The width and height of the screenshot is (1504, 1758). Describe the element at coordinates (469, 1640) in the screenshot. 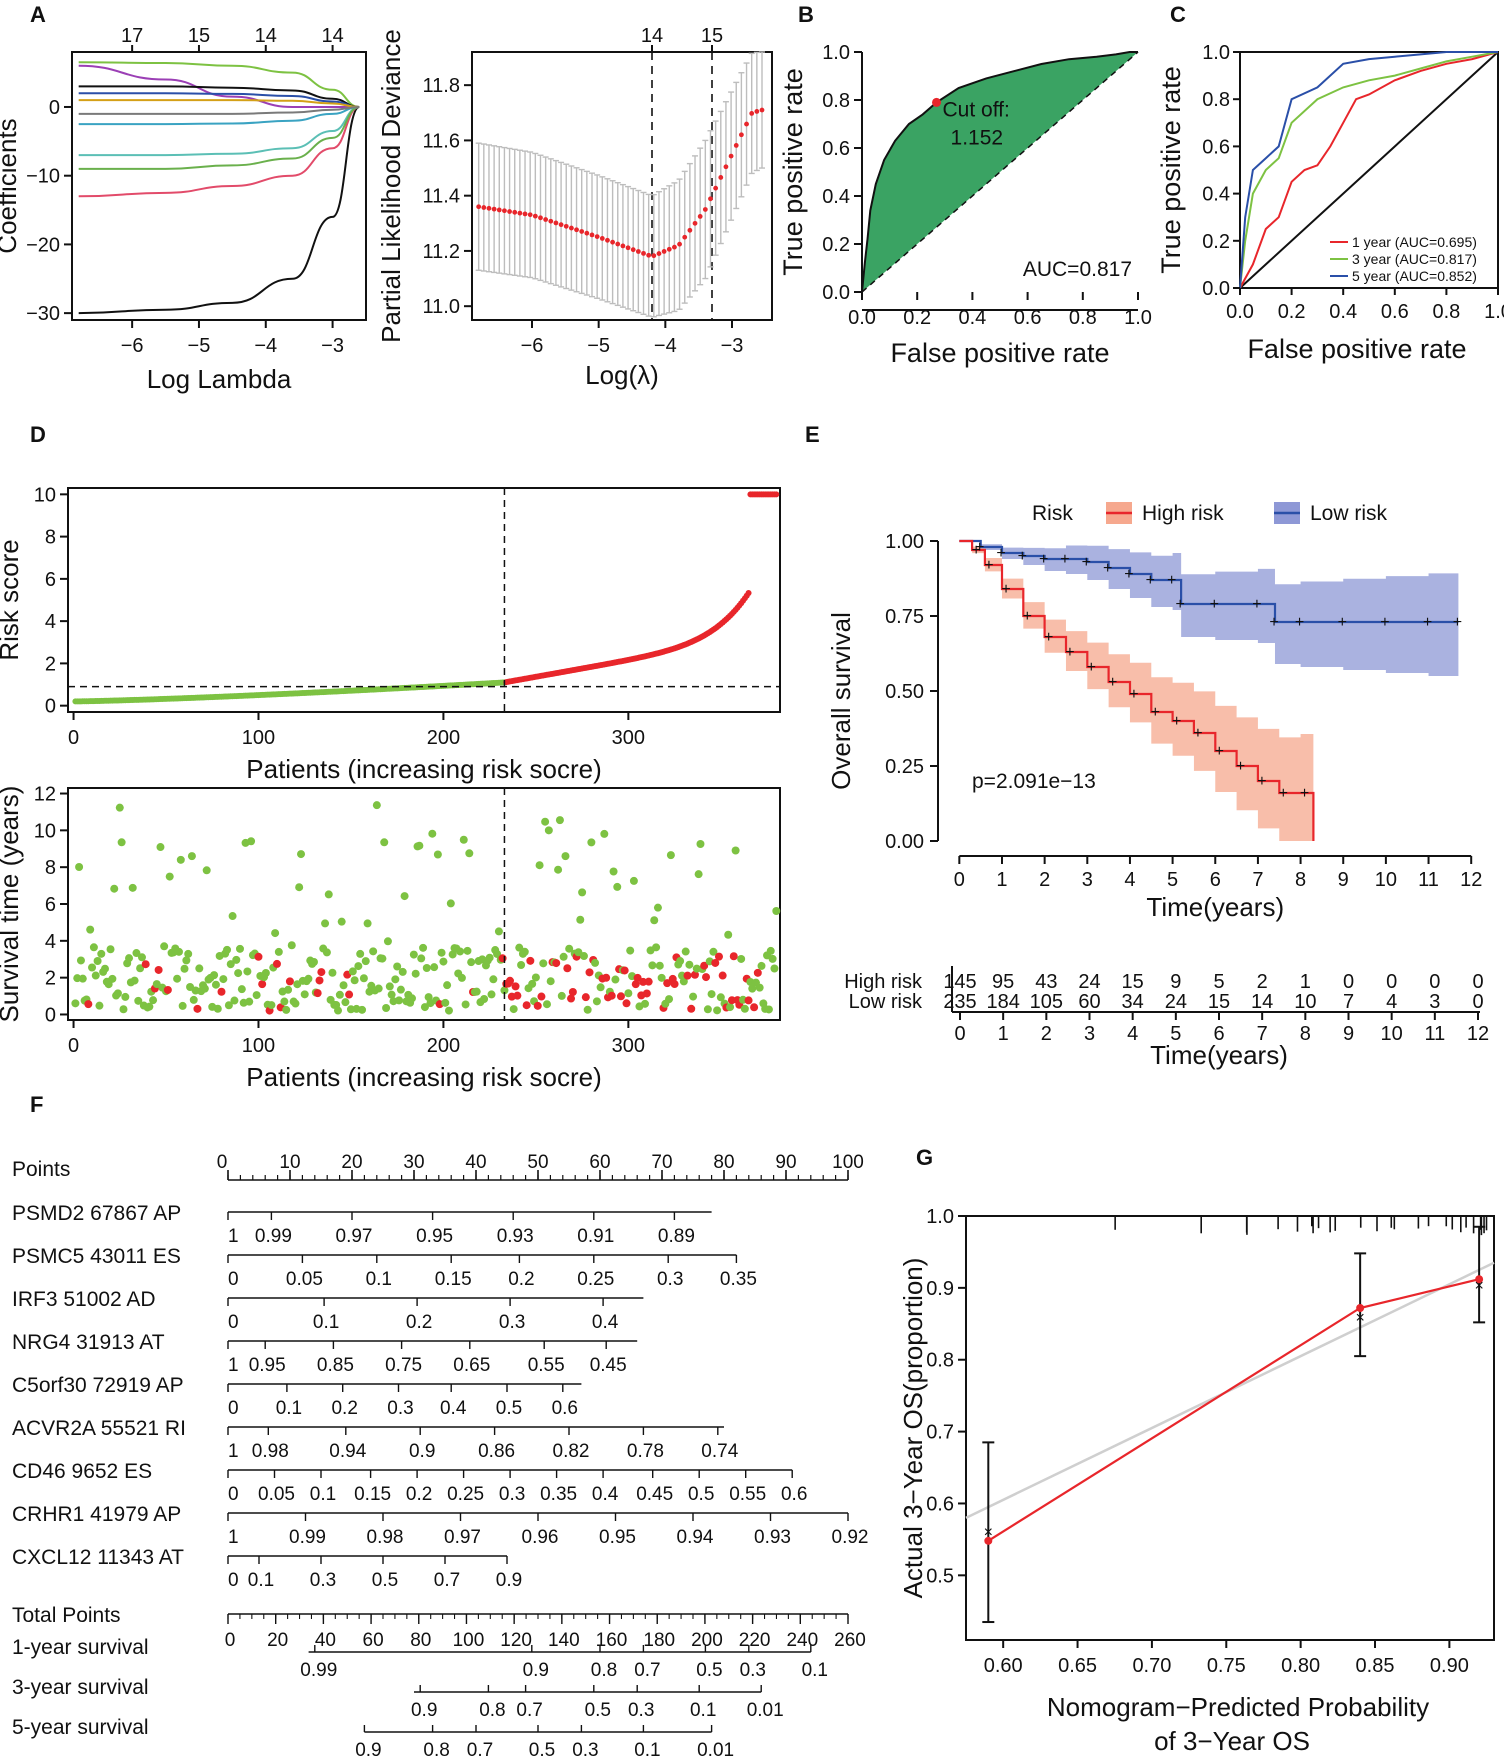

I see `total-points-tick-label: 100` at that location.